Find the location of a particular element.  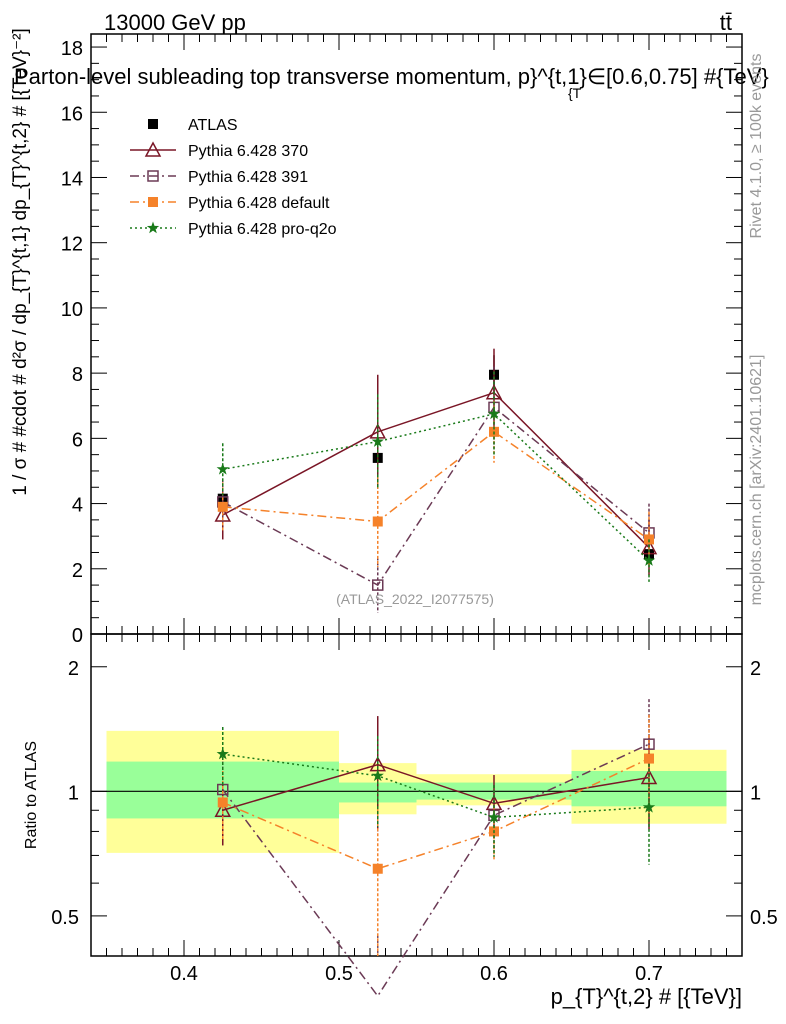

x-tick-label: 0.5 is located at coordinates (339, 974).